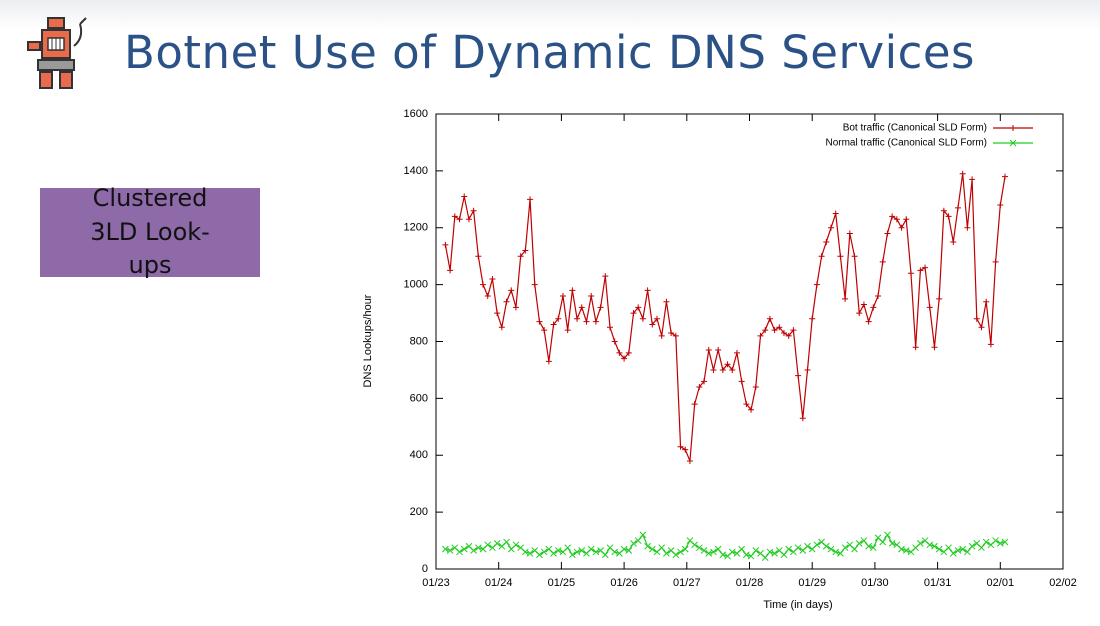  Describe the element at coordinates (416, 171) in the screenshot. I see `y-tick-label: 1400` at that location.